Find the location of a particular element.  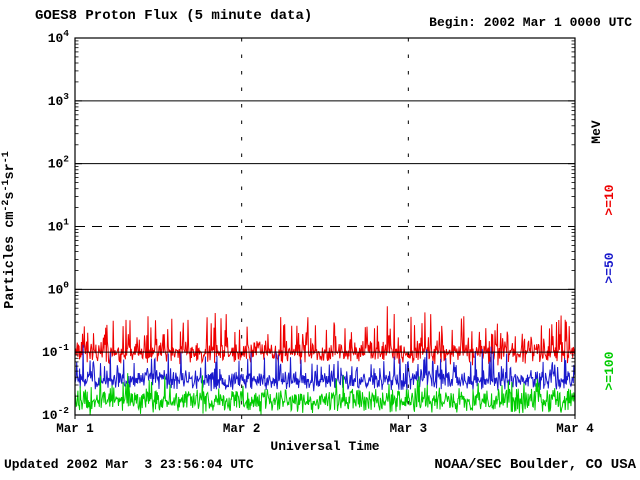

x-tick-label: Mar 2 is located at coordinates (242, 429).